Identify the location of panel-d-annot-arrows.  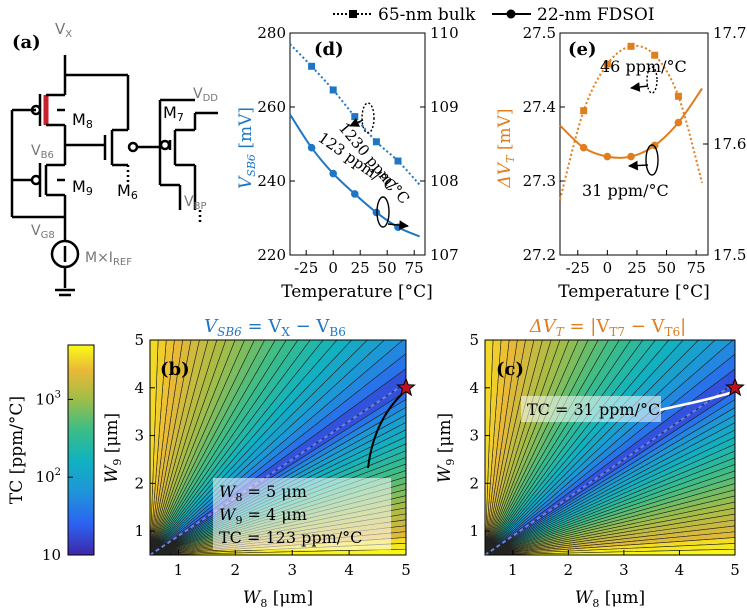
(379, 166).